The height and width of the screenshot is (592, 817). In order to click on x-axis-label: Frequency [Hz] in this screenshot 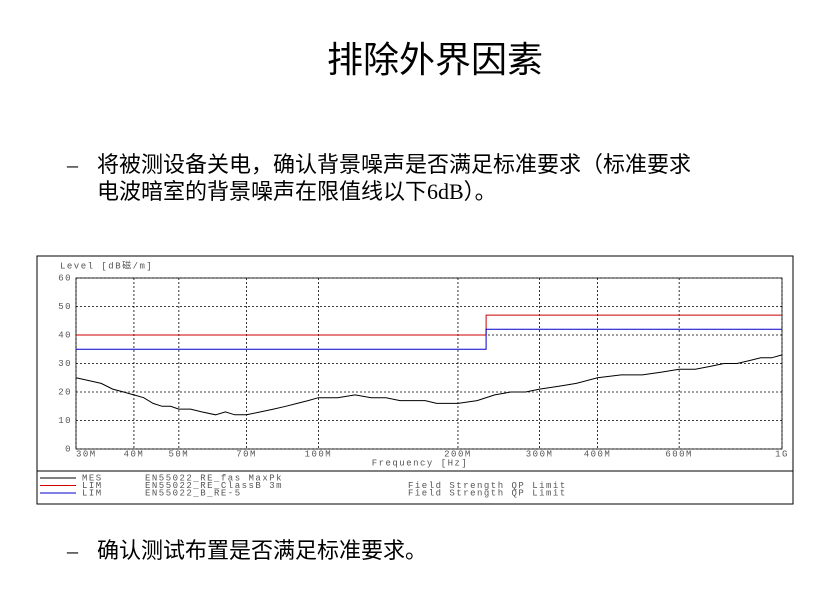, I will do `click(420, 463)`.